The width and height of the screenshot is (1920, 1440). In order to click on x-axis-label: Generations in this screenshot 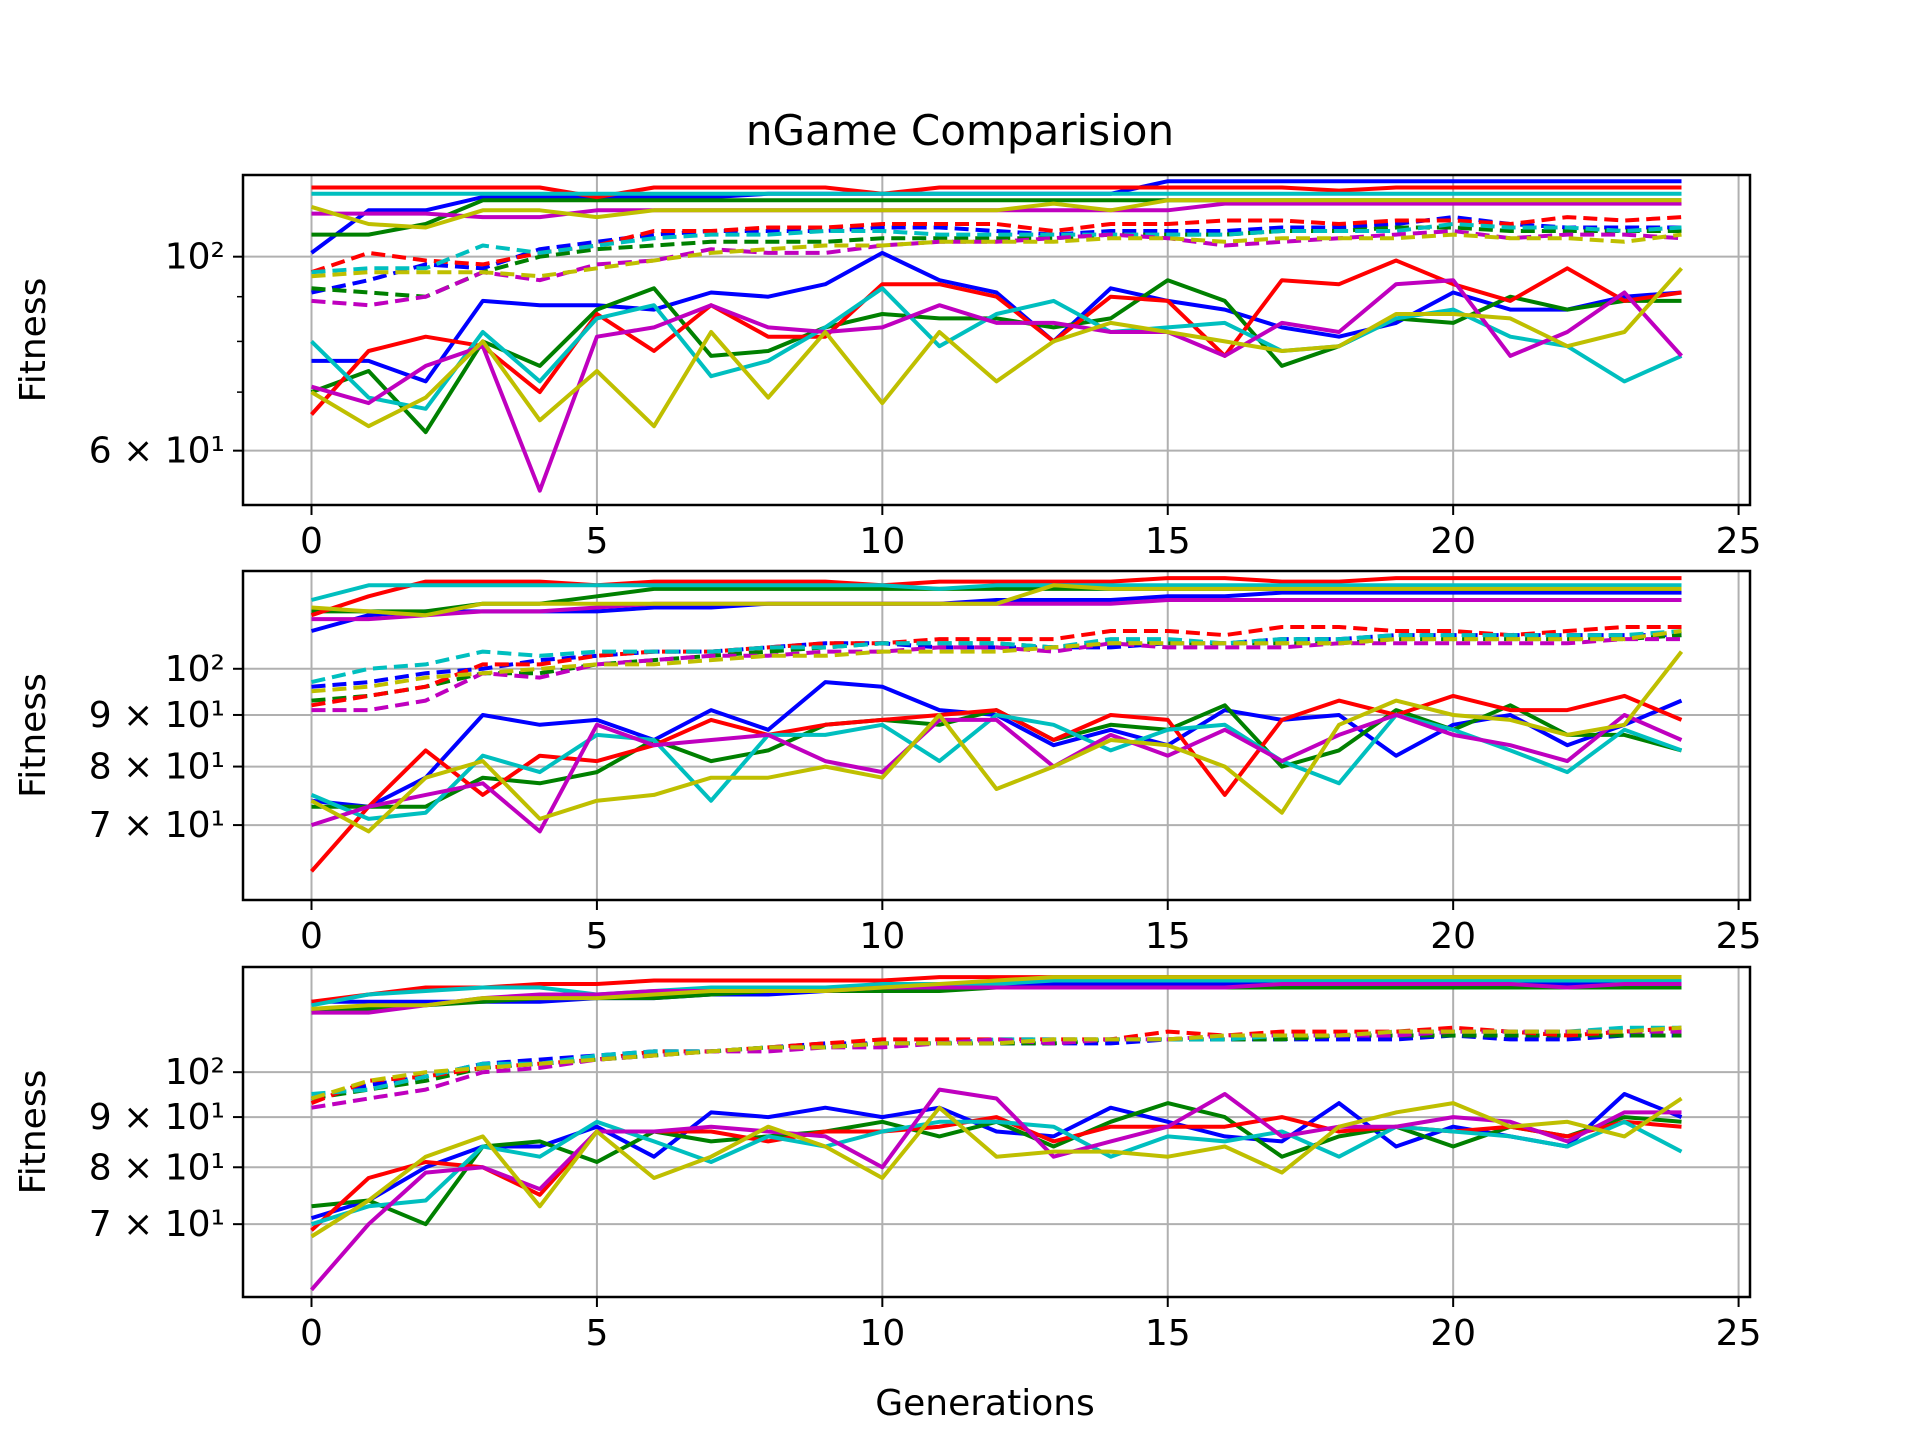, I will do `click(985, 1403)`.